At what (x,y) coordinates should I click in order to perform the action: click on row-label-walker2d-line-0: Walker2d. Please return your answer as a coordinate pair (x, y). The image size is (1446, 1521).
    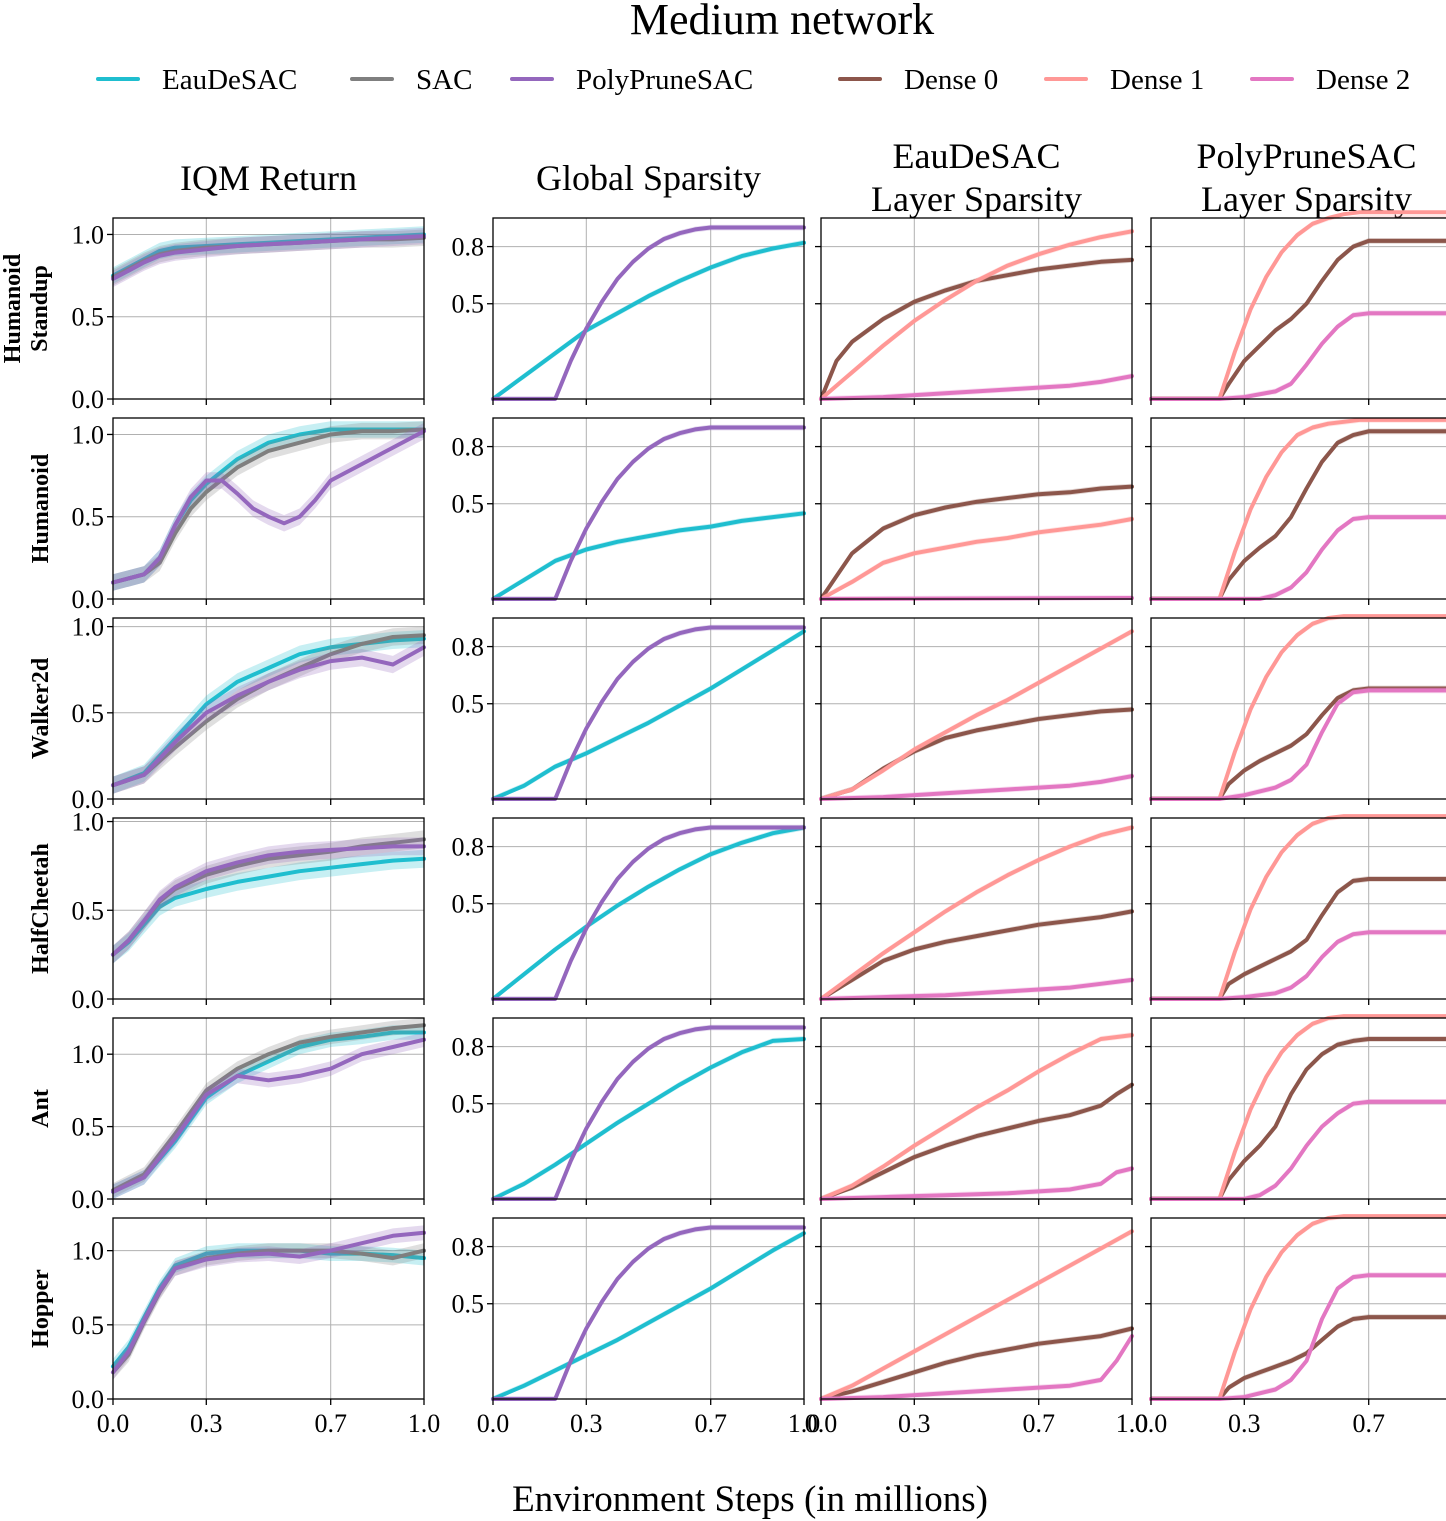
    Looking at the image, I should click on (41, 708).